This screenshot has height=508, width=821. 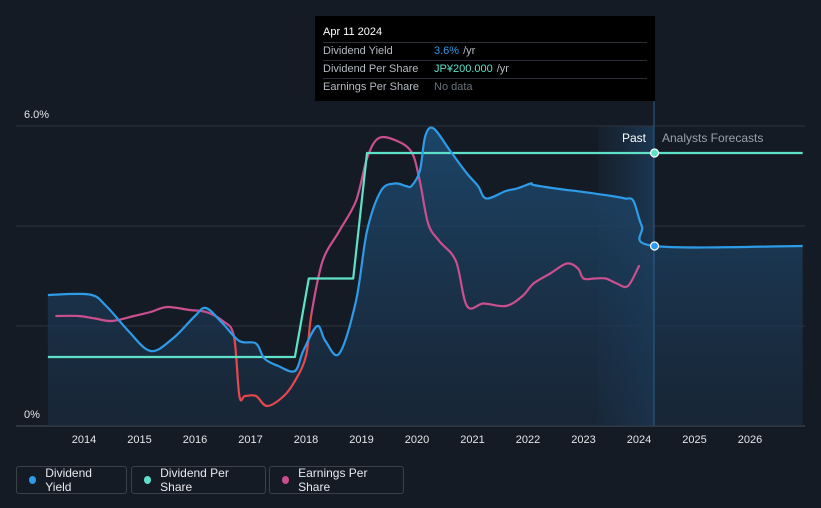 What do you see at coordinates (712, 138) in the screenshot?
I see `forecast-label: Analysts Forecasts` at bounding box center [712, 138].